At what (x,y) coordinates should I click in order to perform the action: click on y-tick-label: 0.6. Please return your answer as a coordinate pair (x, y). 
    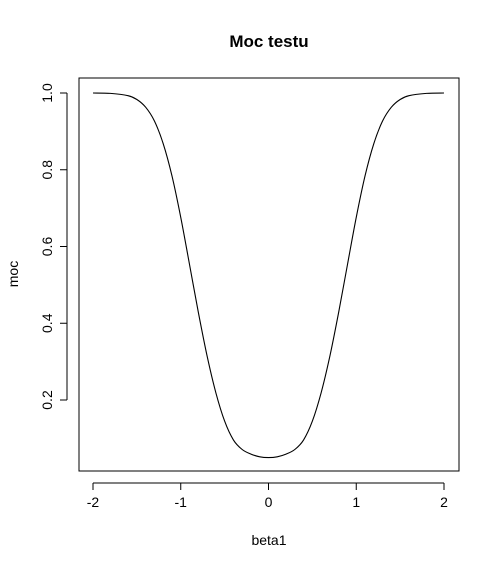
    Looking at the image, I should click on (47, 247).